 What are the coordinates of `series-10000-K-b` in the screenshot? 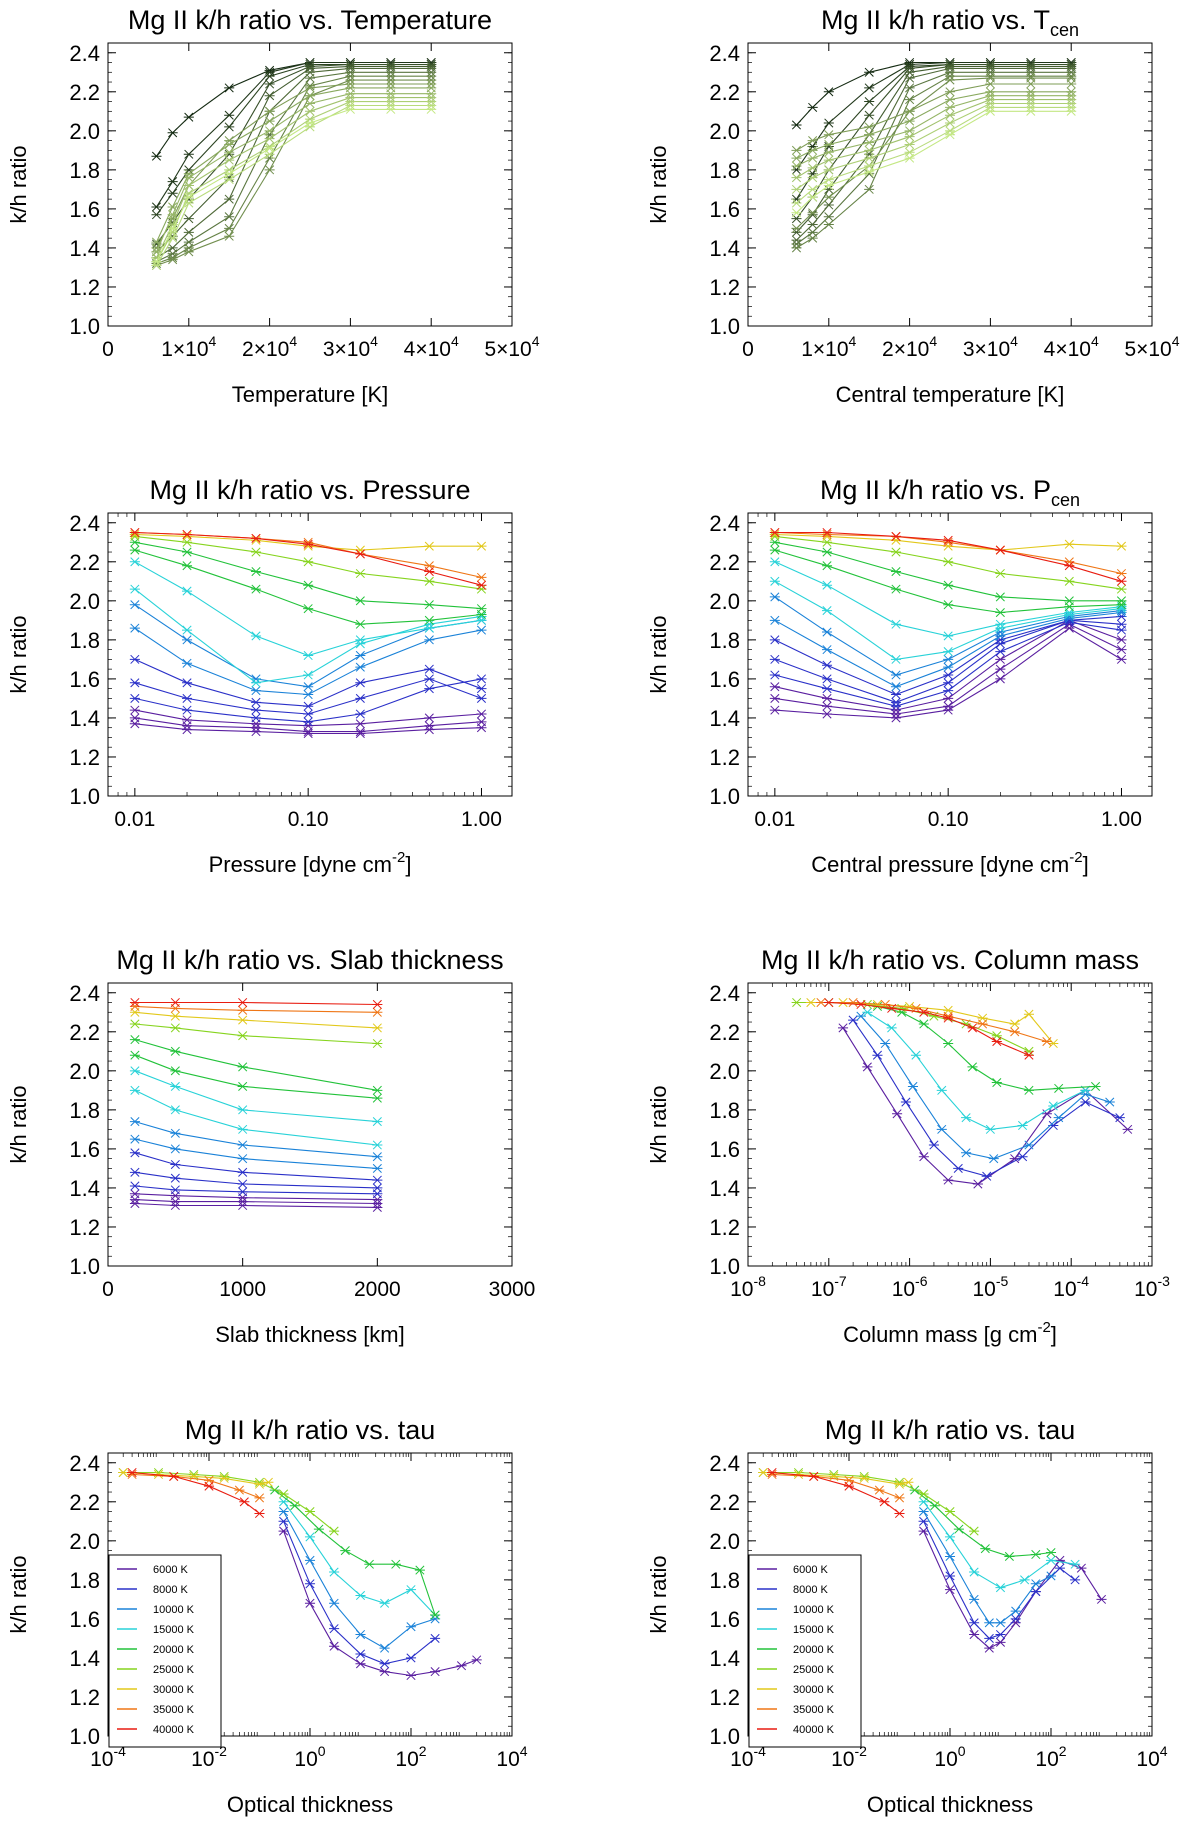 It's located at (308, 646).